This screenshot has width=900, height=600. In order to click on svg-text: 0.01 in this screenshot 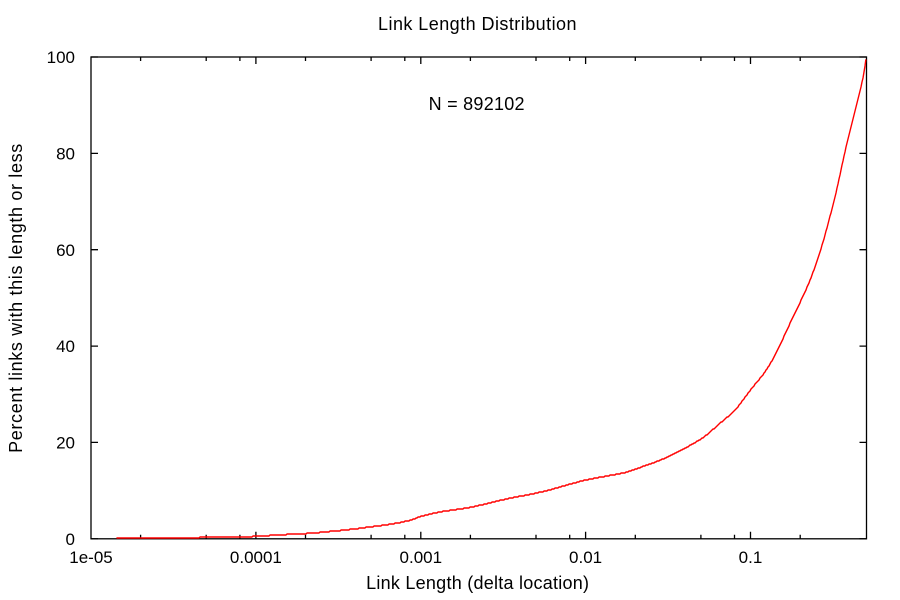, I will do `click(585, 557)`.